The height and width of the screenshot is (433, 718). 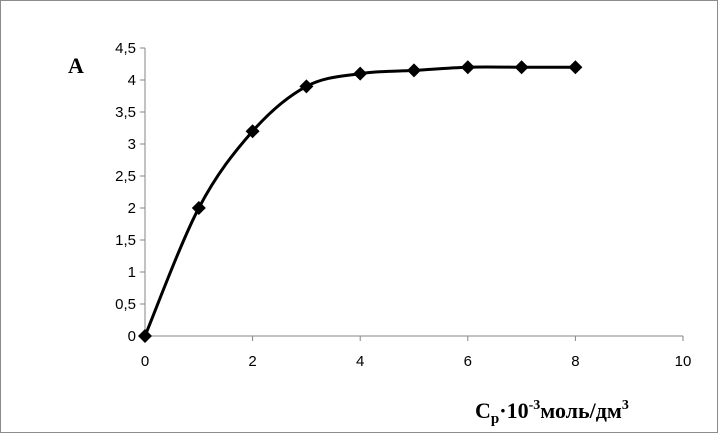 What do you see at coordinates (76, 65) in the screenshot?
I see `y-axis-title: A` at bounding box center [76, 65].